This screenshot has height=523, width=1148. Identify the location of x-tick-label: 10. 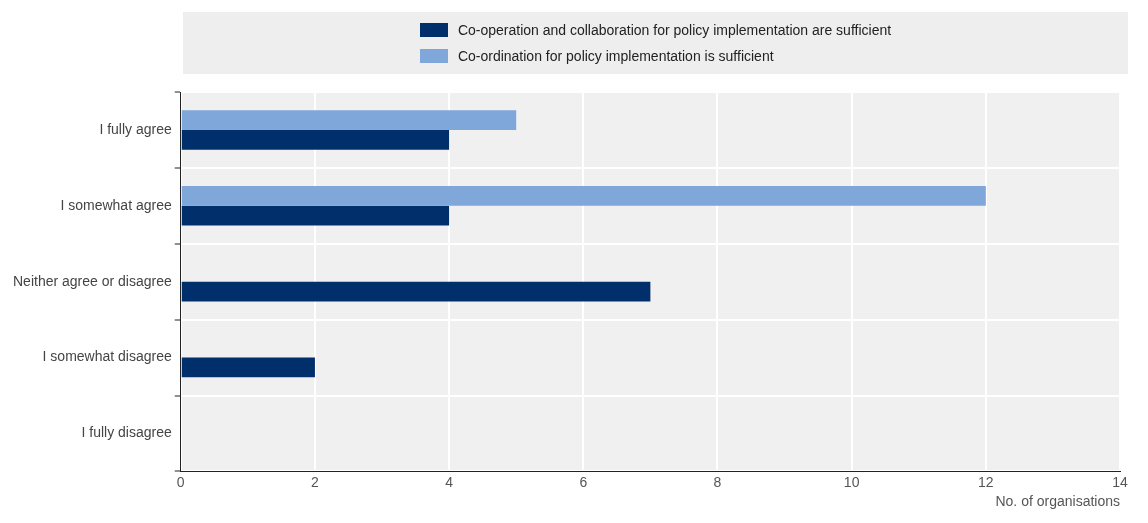
(851, 481).